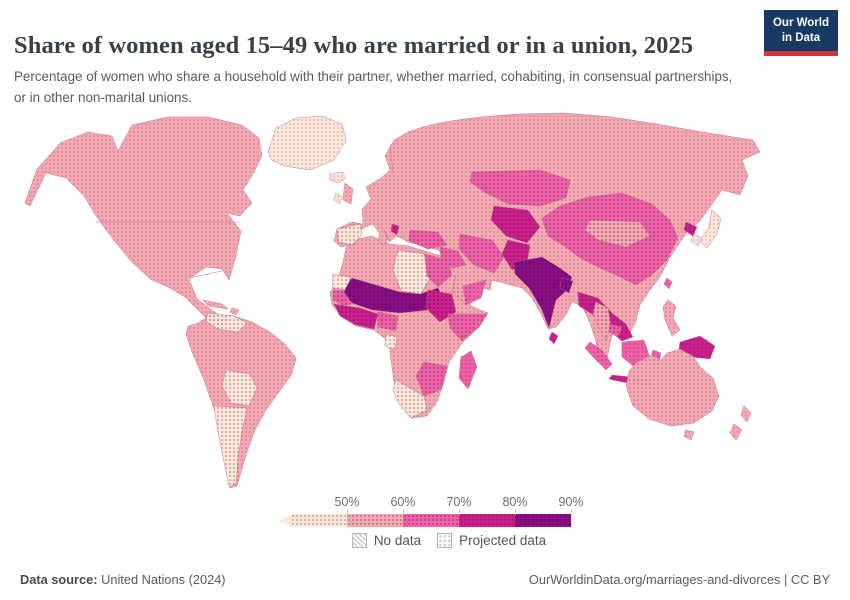 Image resolution: width=850 pixels, height=600 pixels. I want to click on region-new-zealand-north, so click(746, 414).